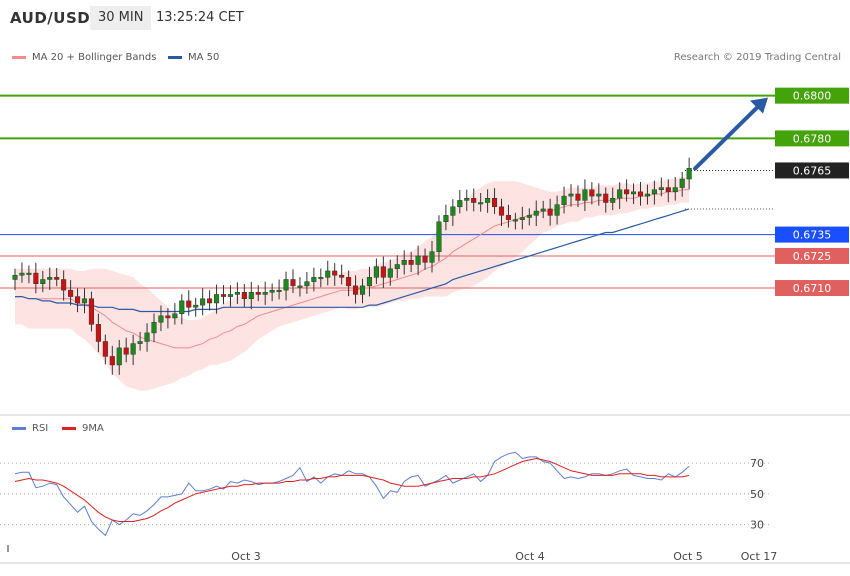 The height and width of the screenshot is (576, 850). I want to click on legend-rsi-label: RSI, so click(40, 428).